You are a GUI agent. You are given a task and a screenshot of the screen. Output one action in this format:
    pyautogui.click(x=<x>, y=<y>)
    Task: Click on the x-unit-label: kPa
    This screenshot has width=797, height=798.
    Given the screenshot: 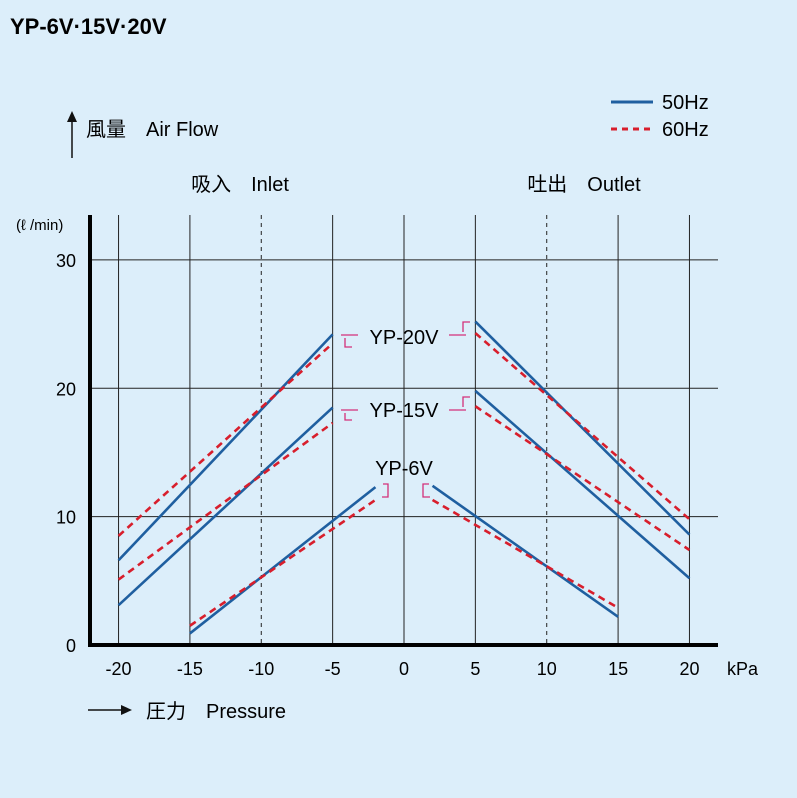 What is the action you would take?
    pyautogui.click(x=743, y=669)
    